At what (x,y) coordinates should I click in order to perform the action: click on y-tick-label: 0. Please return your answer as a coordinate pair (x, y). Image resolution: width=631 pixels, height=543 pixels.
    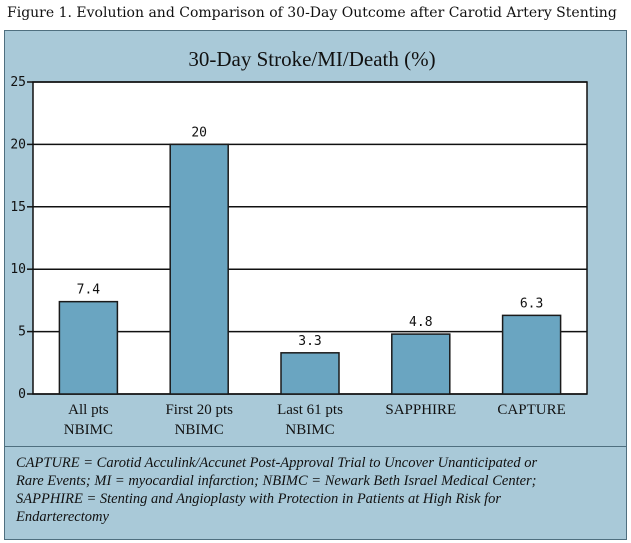
    Looking at the image, I should click on (22, 394).